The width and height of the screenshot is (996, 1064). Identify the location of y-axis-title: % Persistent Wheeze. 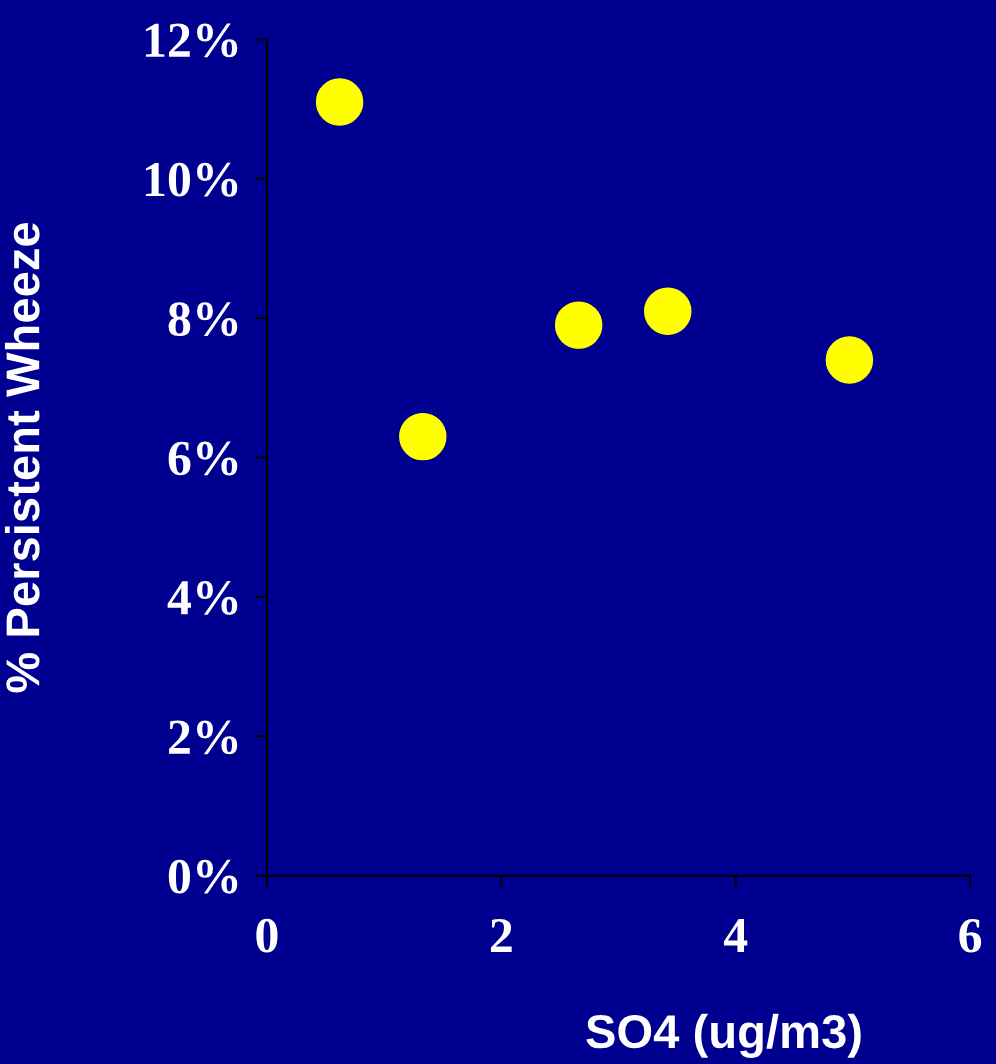
(22, 457).